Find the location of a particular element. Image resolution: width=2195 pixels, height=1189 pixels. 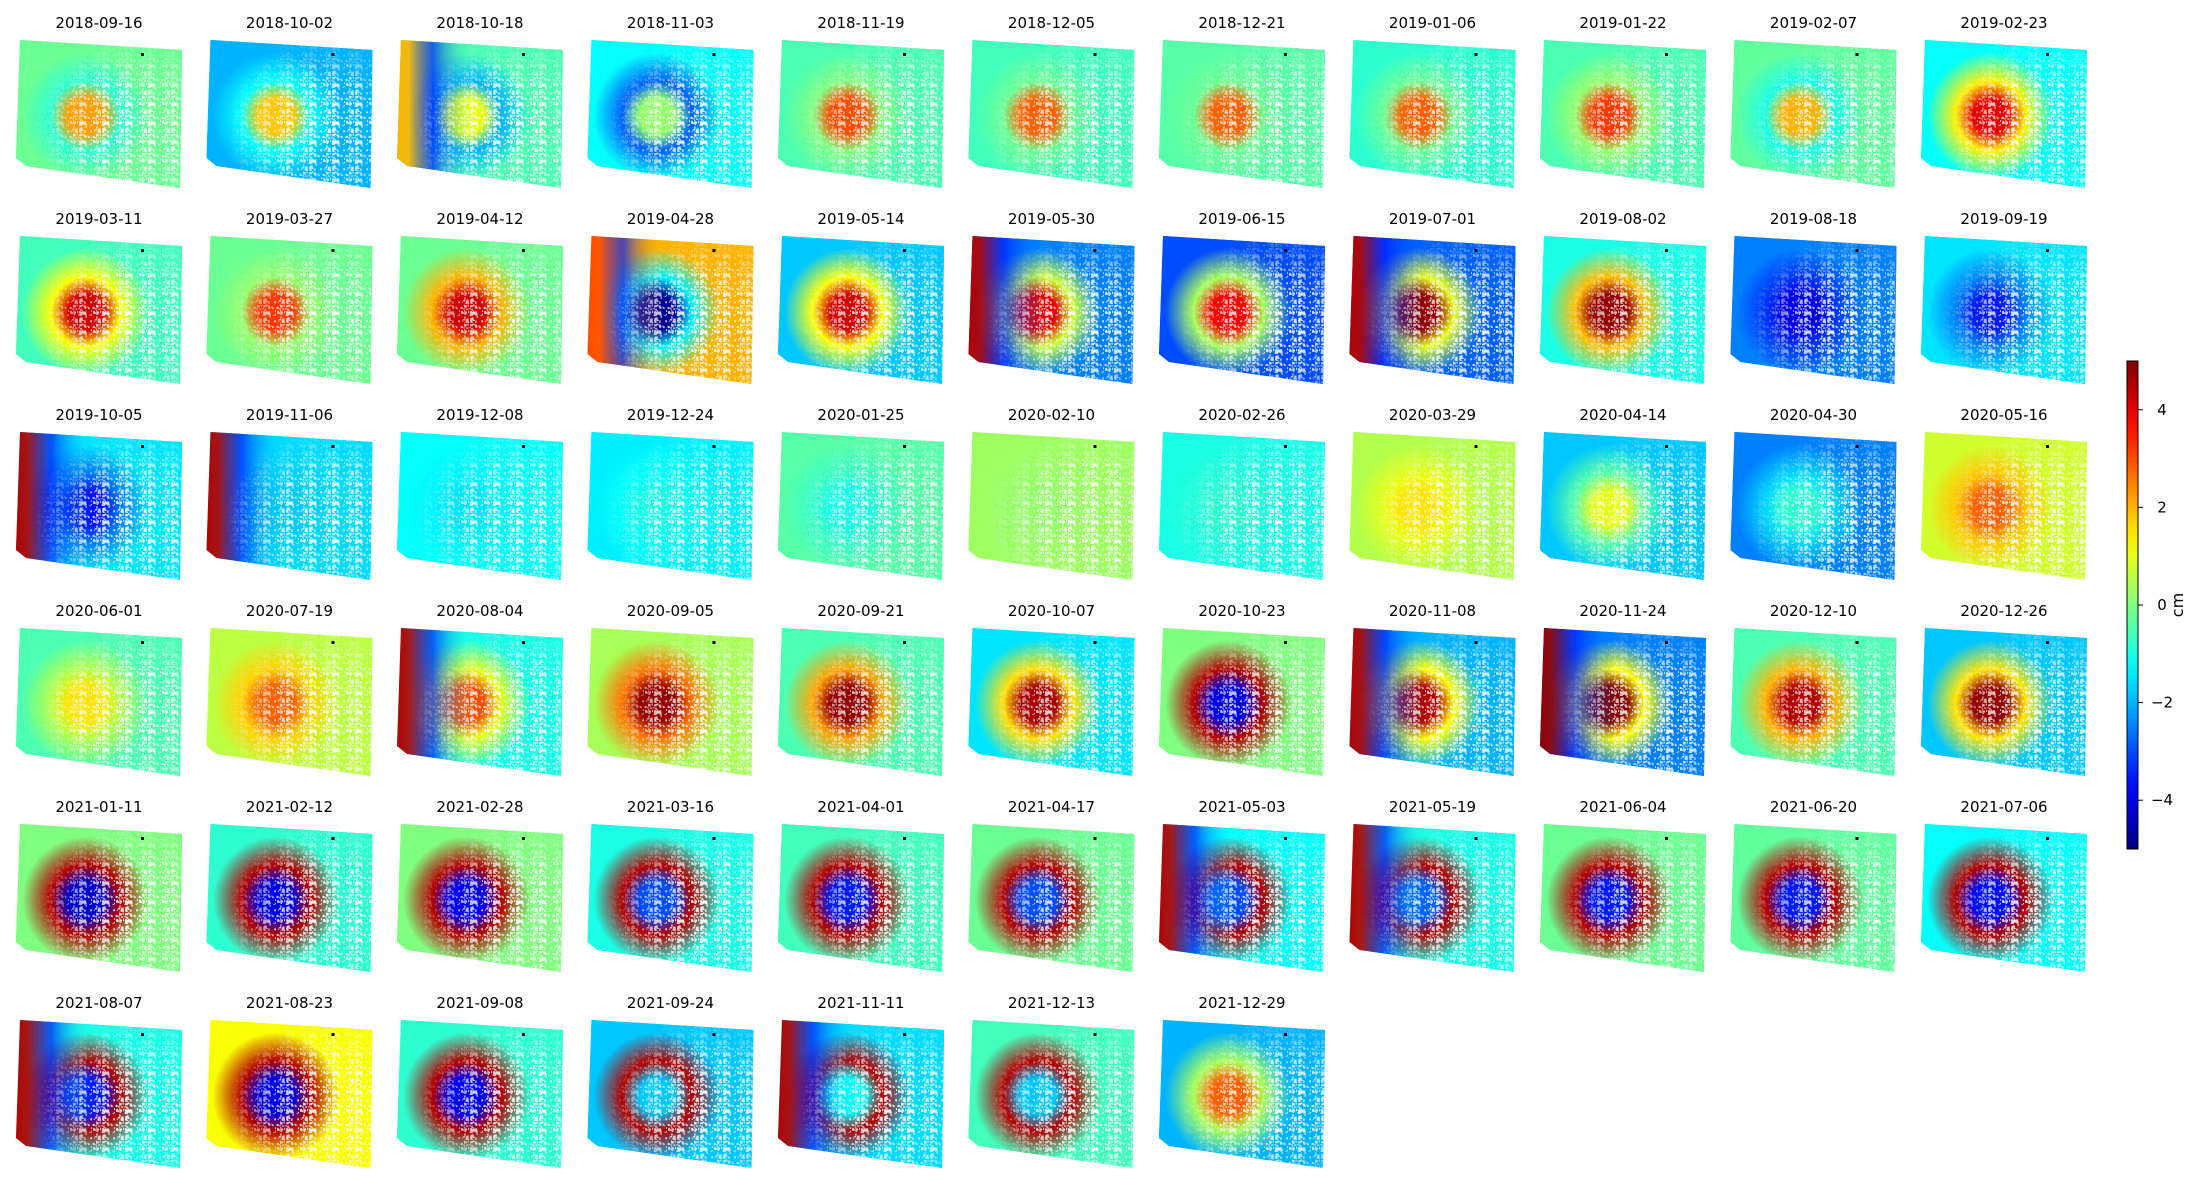

panel-title: 2019-11-06 is located at coordinates (289, 415).